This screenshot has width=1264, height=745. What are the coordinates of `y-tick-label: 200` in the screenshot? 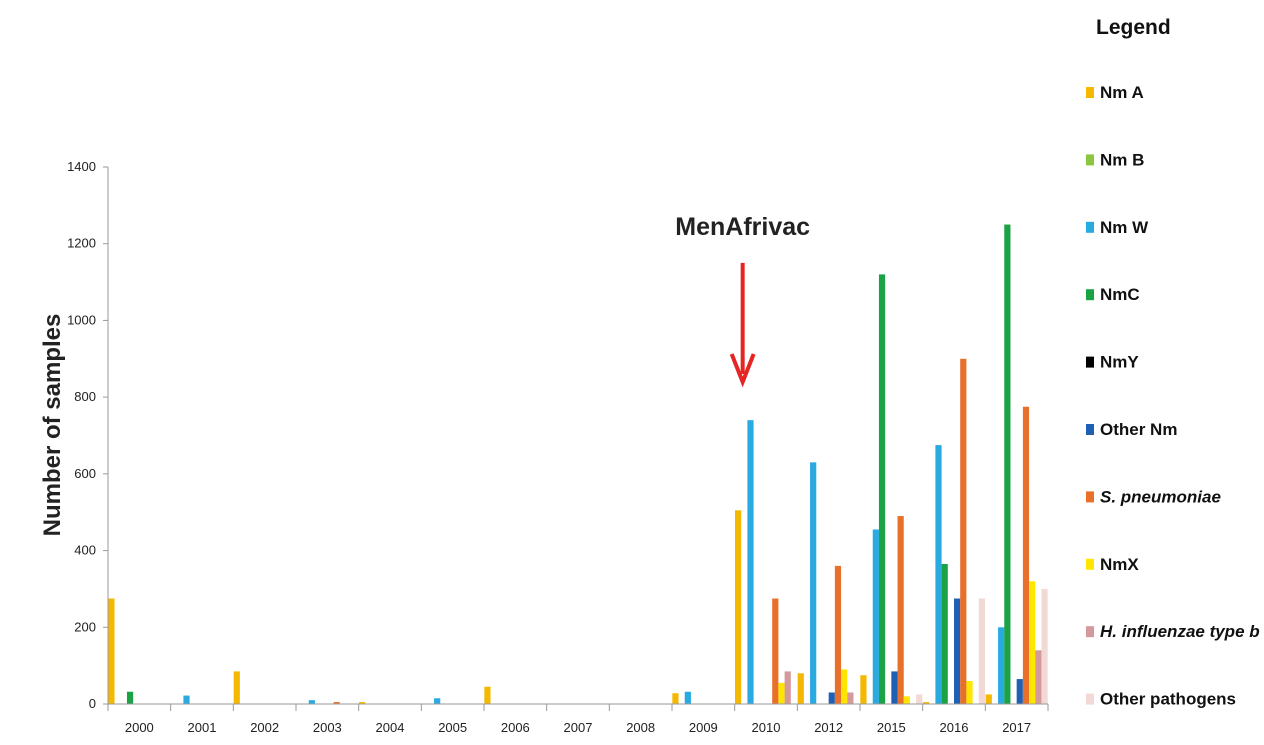 It's located at (85, 626).